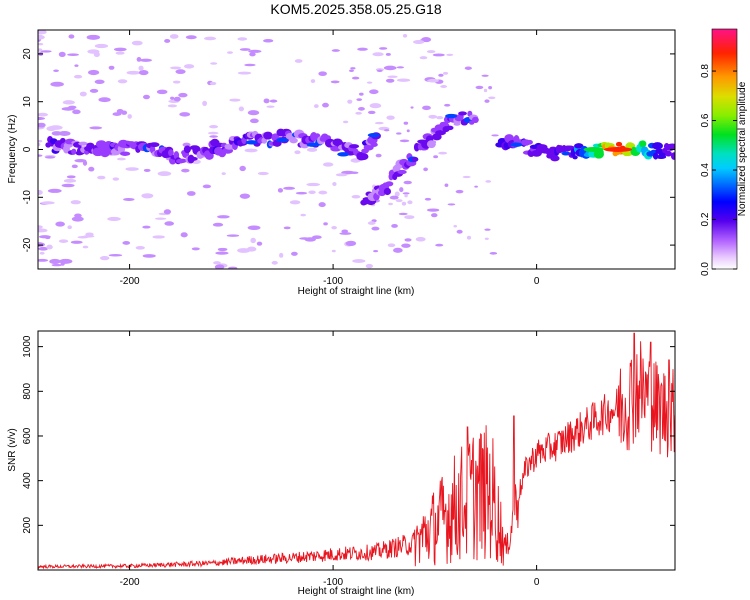  What do you see at coordinates (355, 9) in the screenshot?
I see `chart-title: KOM5.2025.358.05.25.G18` at bounding box center [355, 9].